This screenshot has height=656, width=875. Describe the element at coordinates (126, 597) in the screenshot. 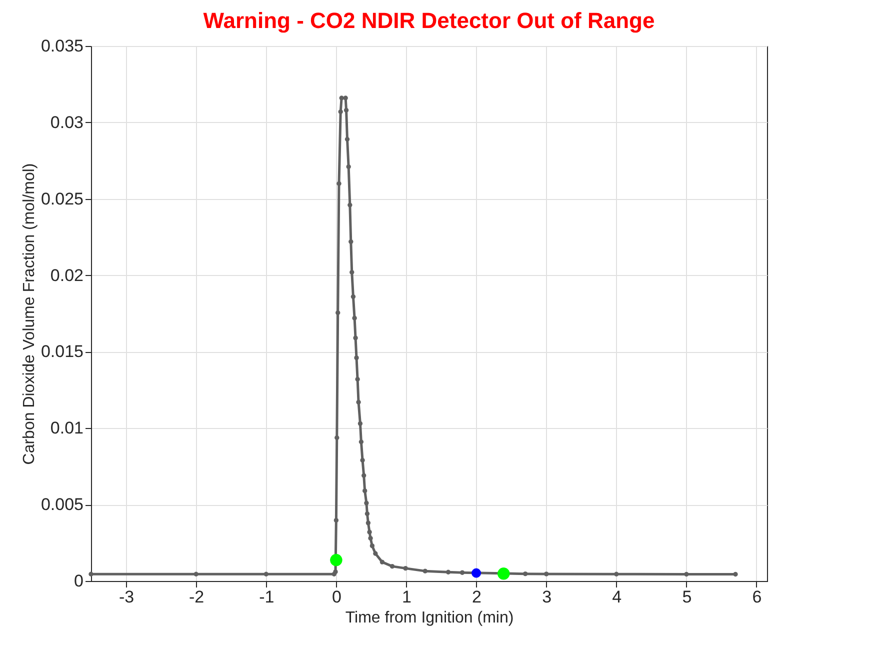

I see `x-tick-label: -3` at that location.